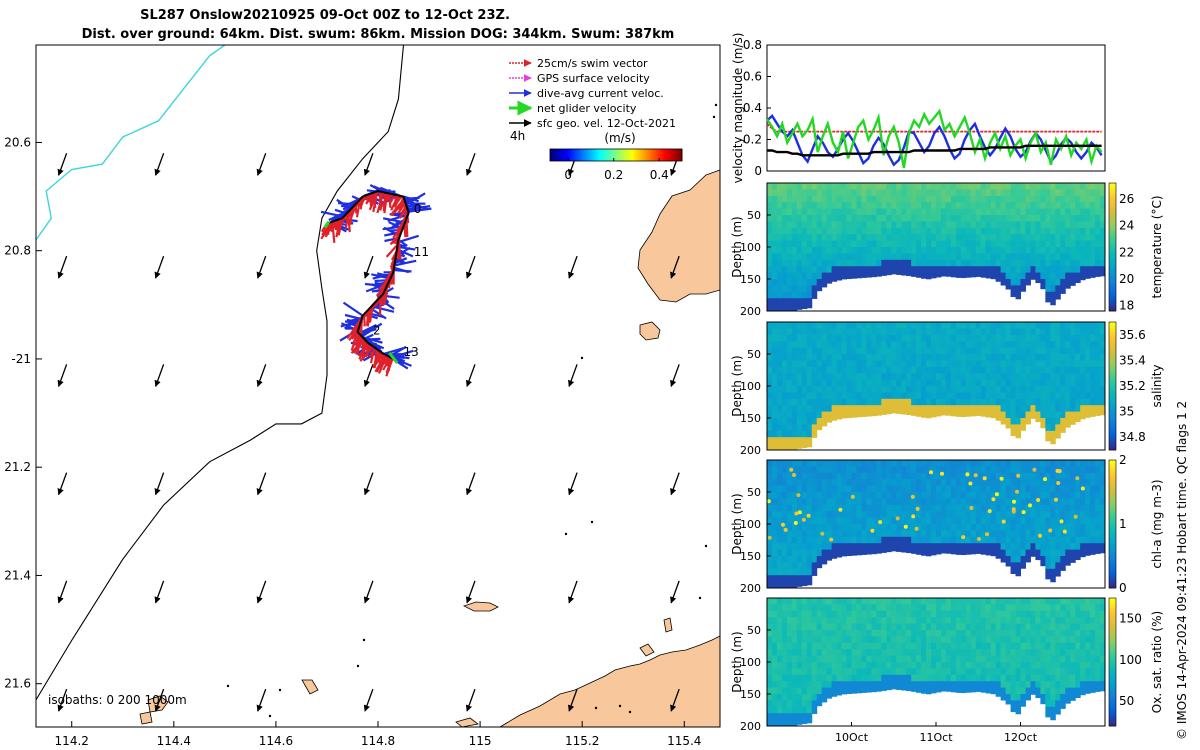  Describe the element at coordinates (1064, 531) in the screenshot. I see `chla-dot` at that location.